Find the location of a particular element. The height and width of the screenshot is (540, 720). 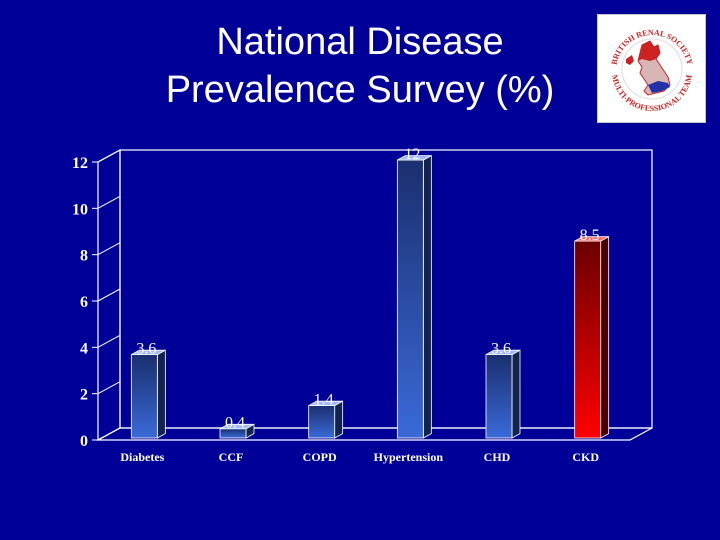

data-label: 1.4 is located at coordinates (324, 400).